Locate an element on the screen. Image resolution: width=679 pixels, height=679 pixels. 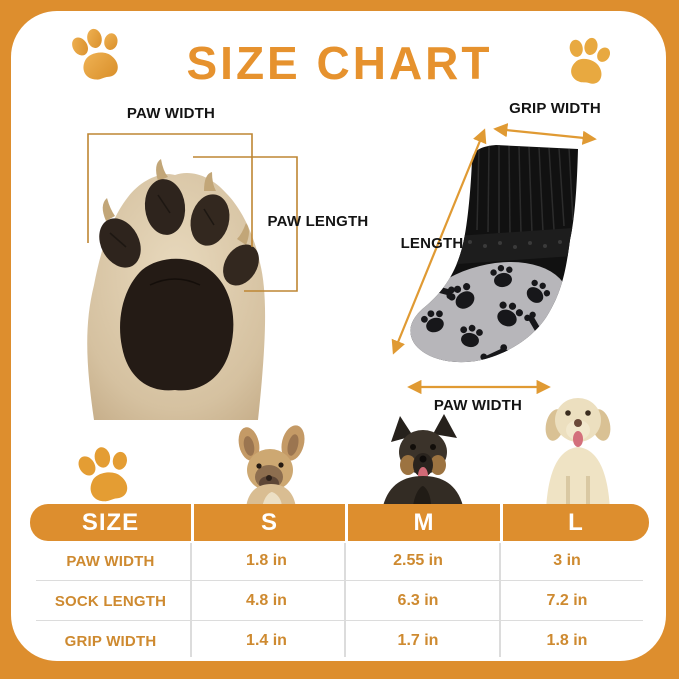
row-label-grip-width: GRIP WIDTH is located at coordinates (110, 641).